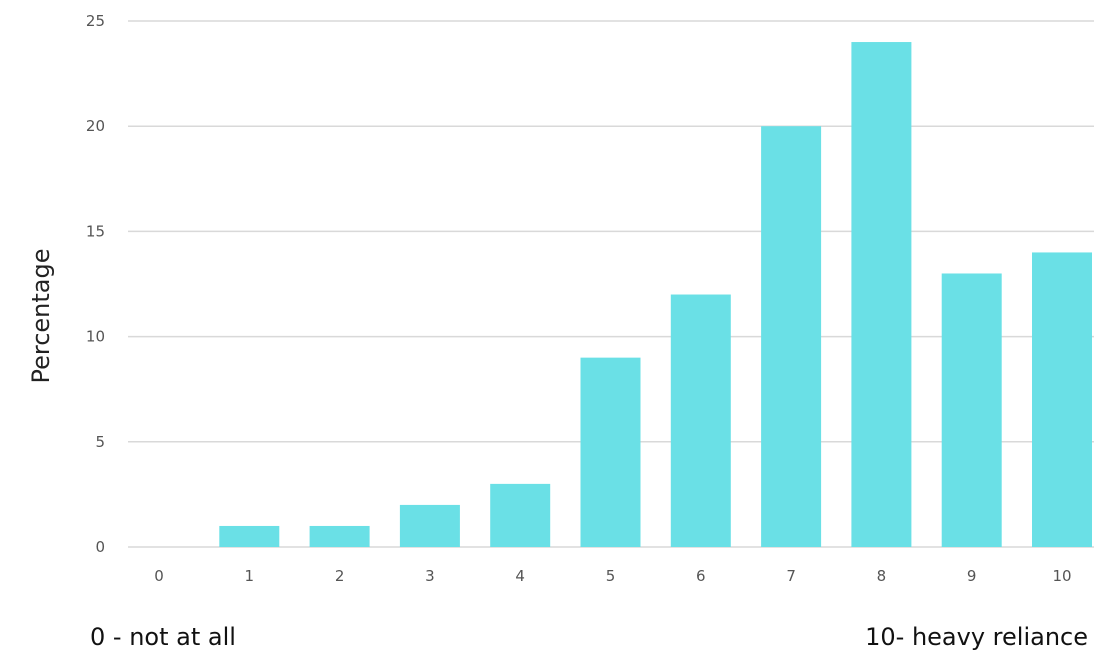  What do you see at coordinates (100, 442) in the screenshot?
I see `y-tick-label: 5` at bounding box center [100, 442].